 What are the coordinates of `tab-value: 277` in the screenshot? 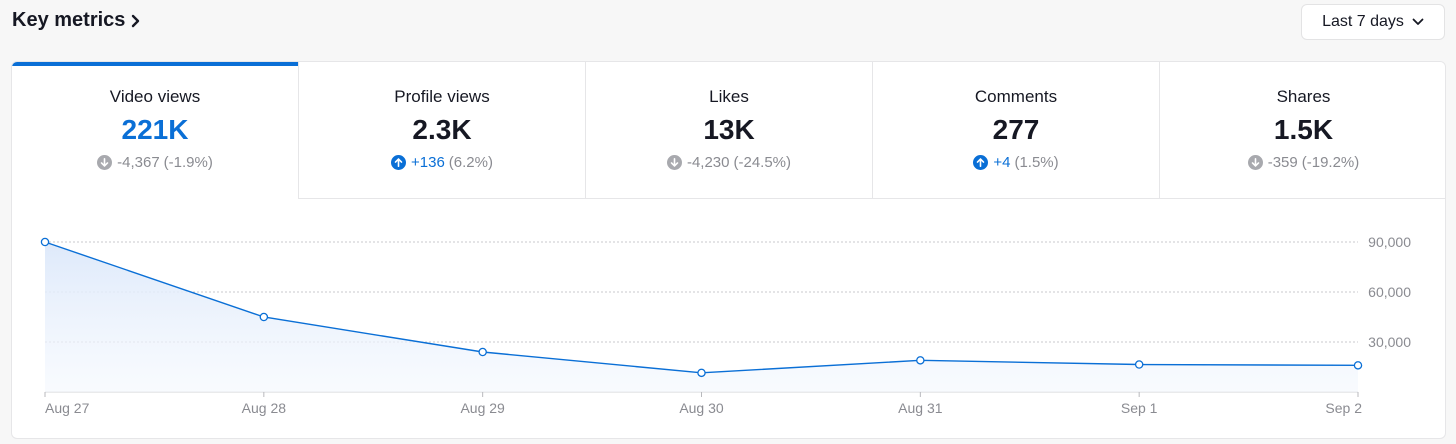 It's located at (1016, 129).